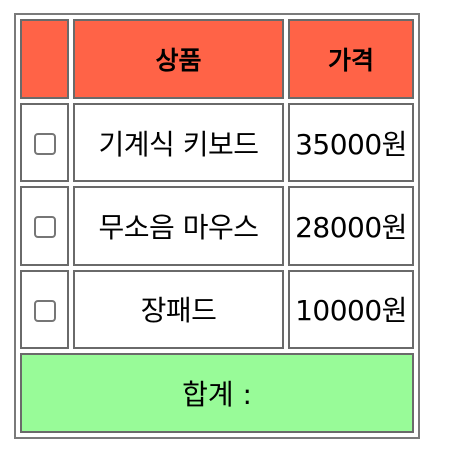 The image size is (453, 473). Describe the element at coordinates (351, 226) in the screenshot. I see `item-price: 28000원` at that location.